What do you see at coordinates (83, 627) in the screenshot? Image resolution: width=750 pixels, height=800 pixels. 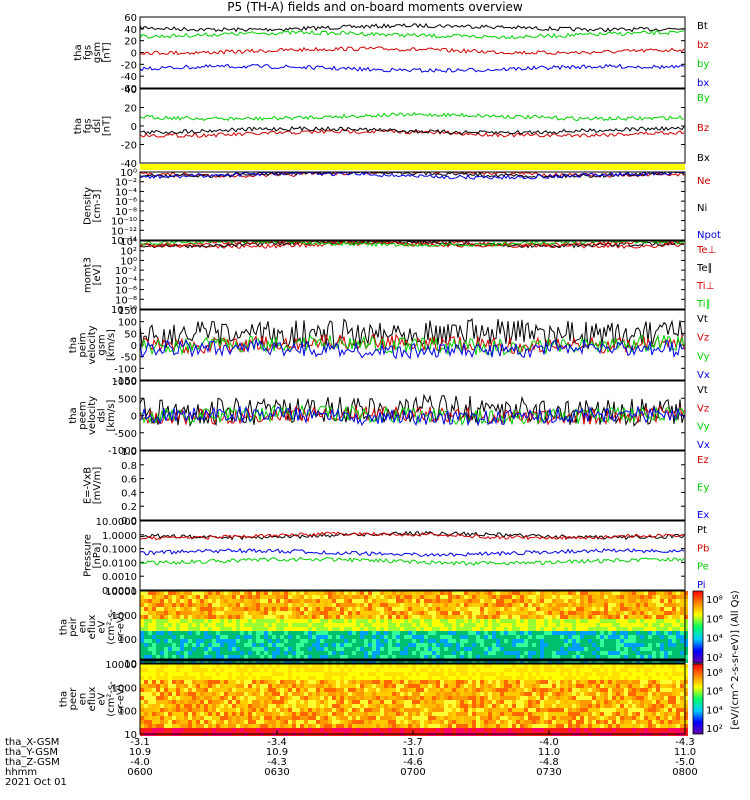 I see `ylabel-line: en` at bounding box center [83, 627].